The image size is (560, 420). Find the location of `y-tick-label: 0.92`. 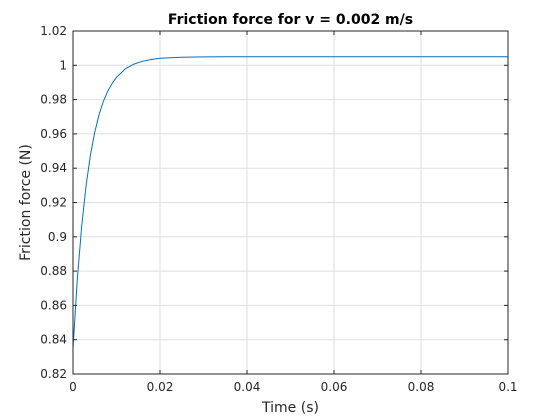

y-tick-label: 0.92 is located at coordinates (53, 203).